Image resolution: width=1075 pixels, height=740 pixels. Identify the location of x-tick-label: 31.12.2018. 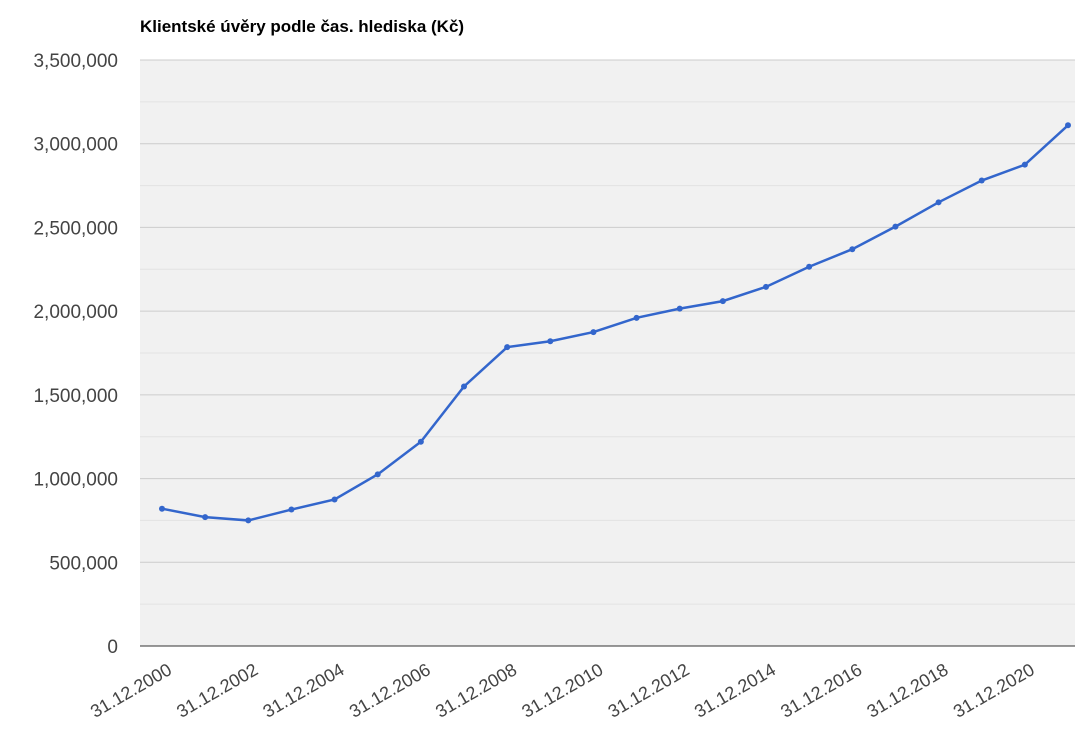
(908, 690).